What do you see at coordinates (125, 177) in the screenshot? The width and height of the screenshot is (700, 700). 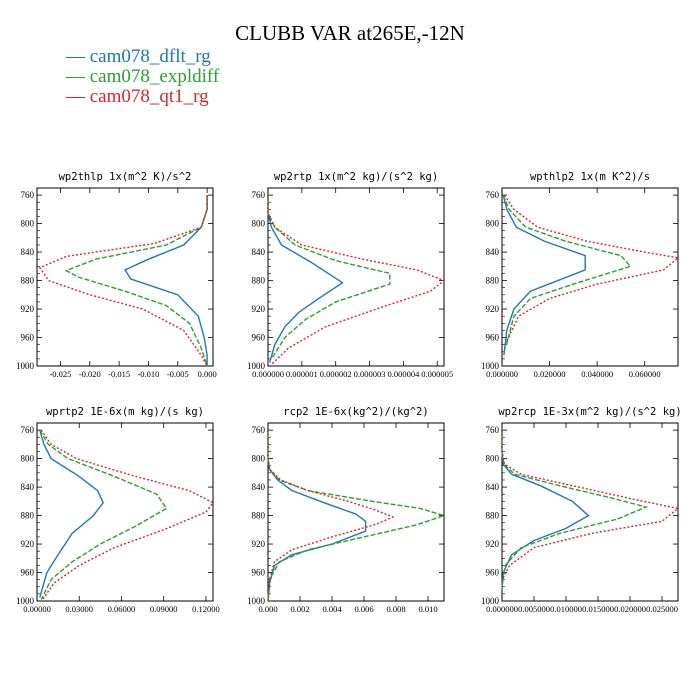 I see `panel-title: wp2thlp 1x(m^2 K)/s^2` at bounding box center [125, 177].